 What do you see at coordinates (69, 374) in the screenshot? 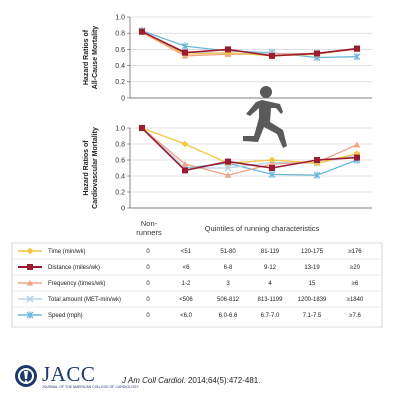
I see `journal-brand: JACC` at bounding box center [69, 374].